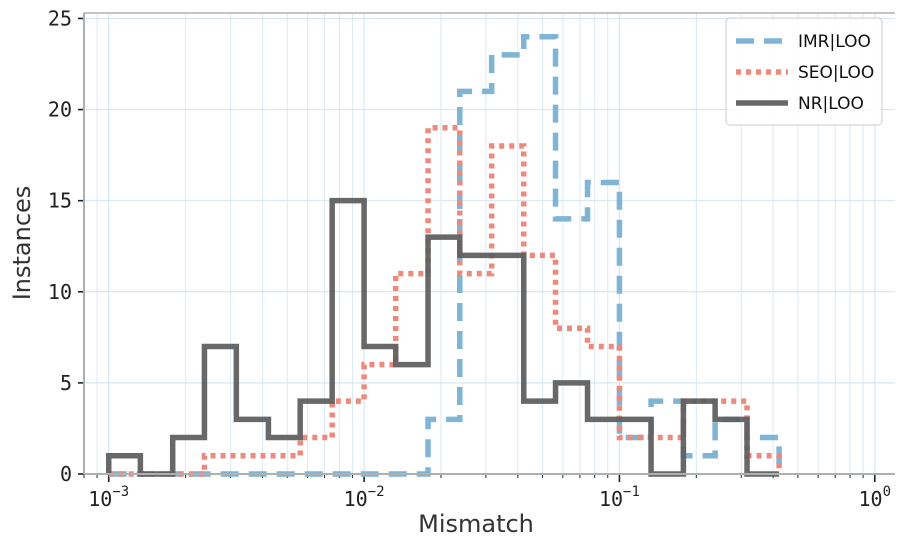  What do you see at coordinates (364, 497) in the screenshot?
I see `x-tick-label: 10⁻²` at bounding box center [364, 497].